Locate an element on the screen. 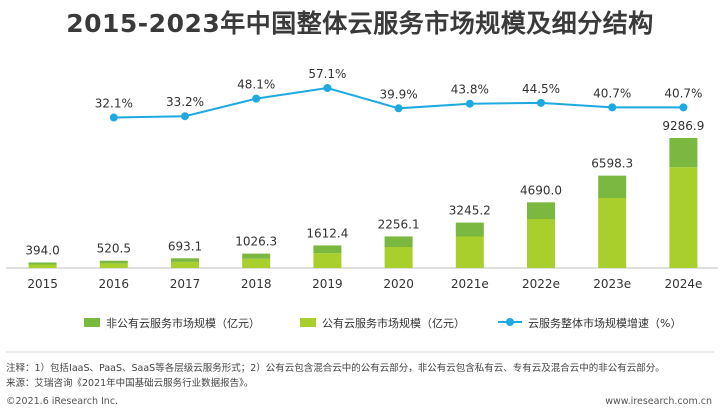 The height and width of the screenshot is (414, 720). legend-label-non-public: 非公有云服务市场规模（亿元） is located at coordinates (183, 323).